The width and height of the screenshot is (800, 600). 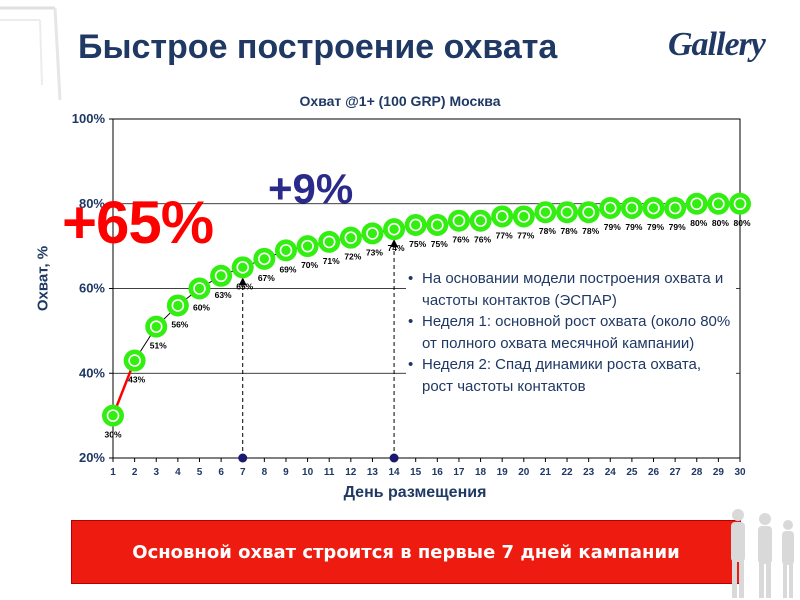 I want to click on x-tick-label: 3, so click(x=156, y=472).